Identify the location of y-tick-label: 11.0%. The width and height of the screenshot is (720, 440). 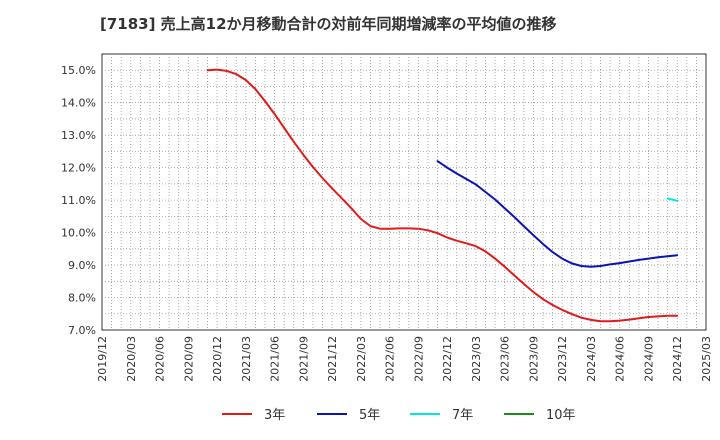
(78, 200).